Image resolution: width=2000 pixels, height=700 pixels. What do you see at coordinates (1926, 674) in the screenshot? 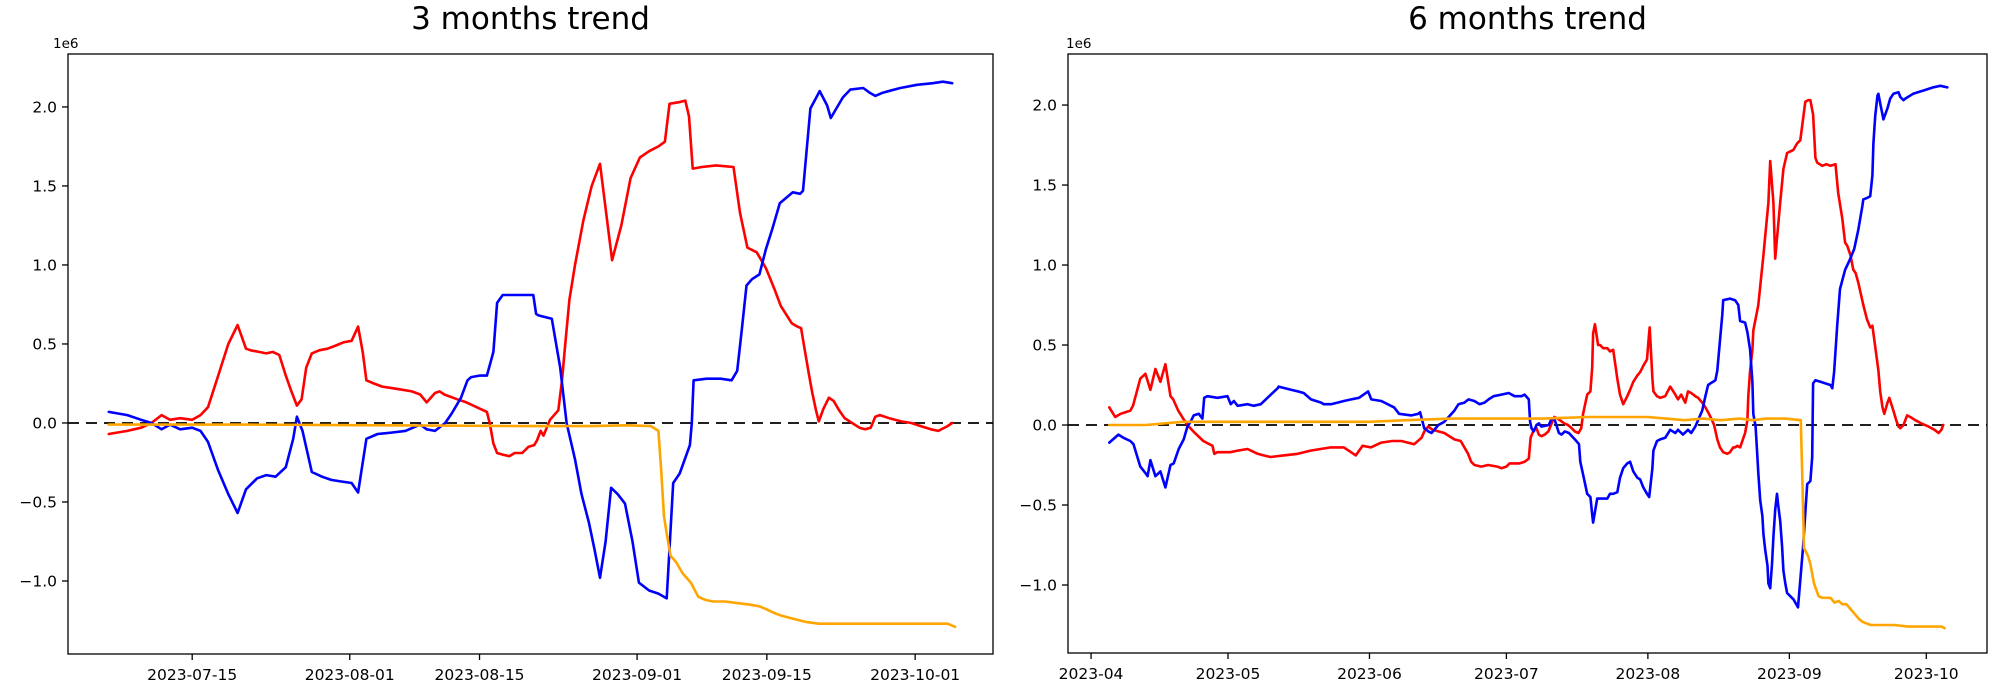
I see `x-tick-label: 2023-10` at bounding box center [1926, 674].